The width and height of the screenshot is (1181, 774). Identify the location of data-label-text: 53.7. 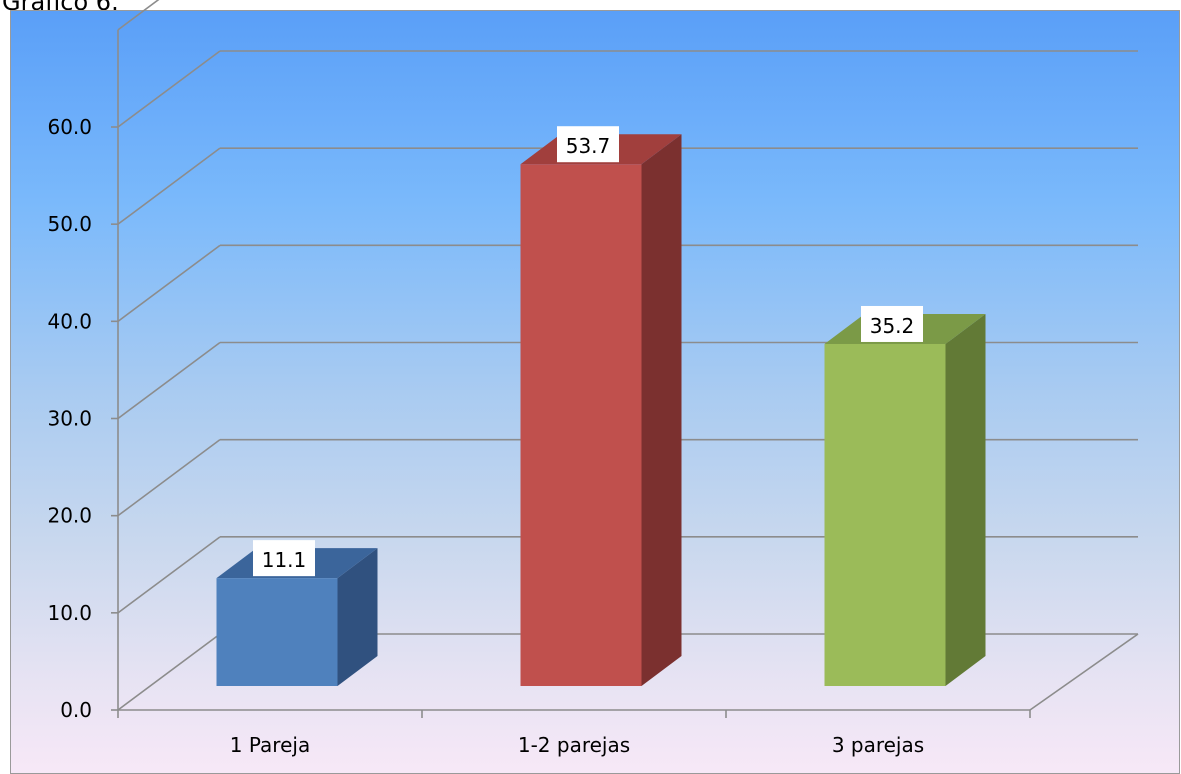
(588, 146).